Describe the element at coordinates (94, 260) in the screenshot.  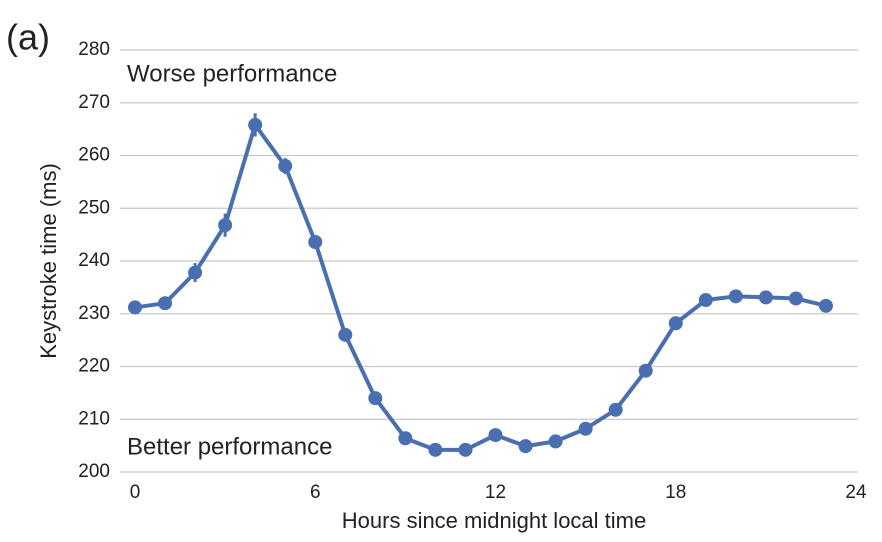
I see `y-tick-label: 240` at that location.